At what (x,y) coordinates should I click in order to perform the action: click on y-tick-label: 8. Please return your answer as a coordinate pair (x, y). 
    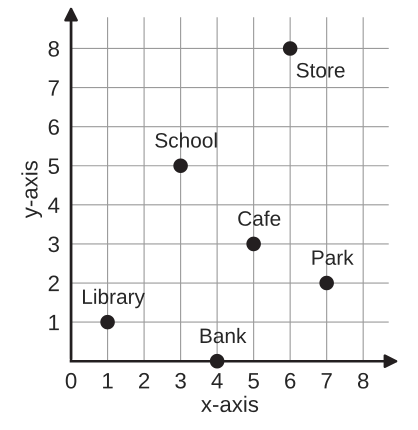
    Looking at the image, I should click on (53, 49).